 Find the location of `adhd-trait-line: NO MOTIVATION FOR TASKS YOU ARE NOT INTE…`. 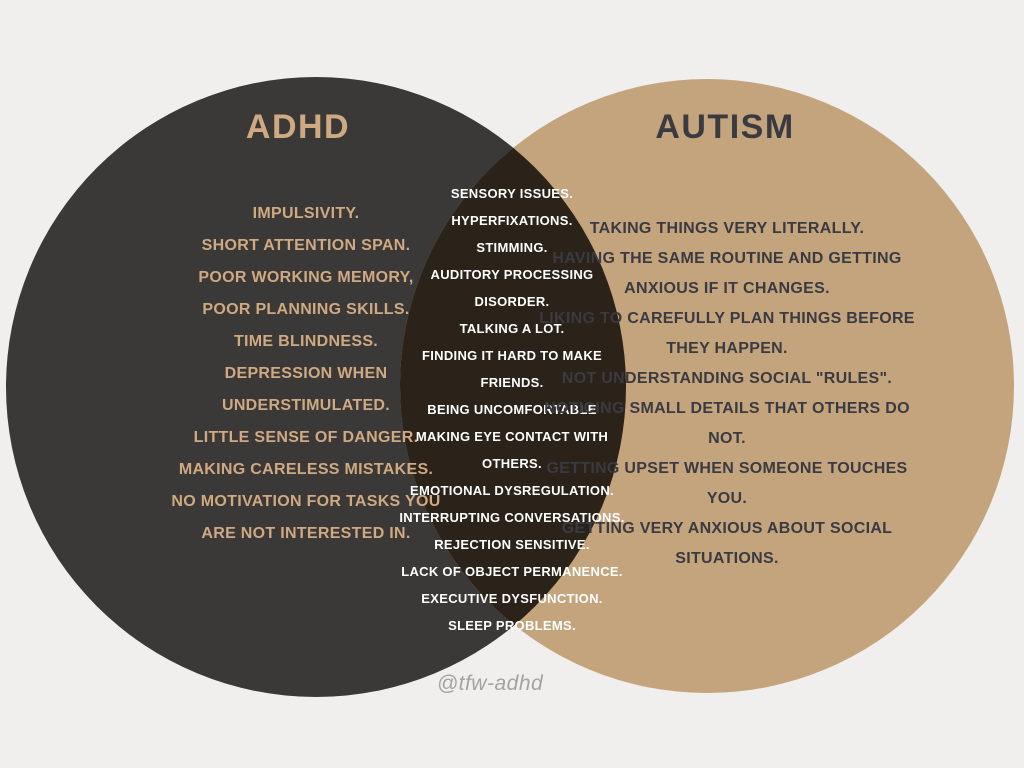

adhd-trait-line: NO MOTIVATION FOR TASKS YOU ARE NOT INTE… is located at coordinates (306, 517).